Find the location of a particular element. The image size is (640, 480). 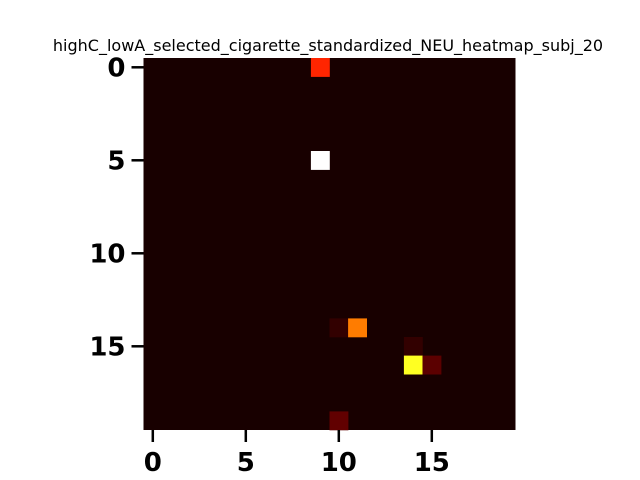

x-tick-label: 10 is located at coordinates (339, 463).